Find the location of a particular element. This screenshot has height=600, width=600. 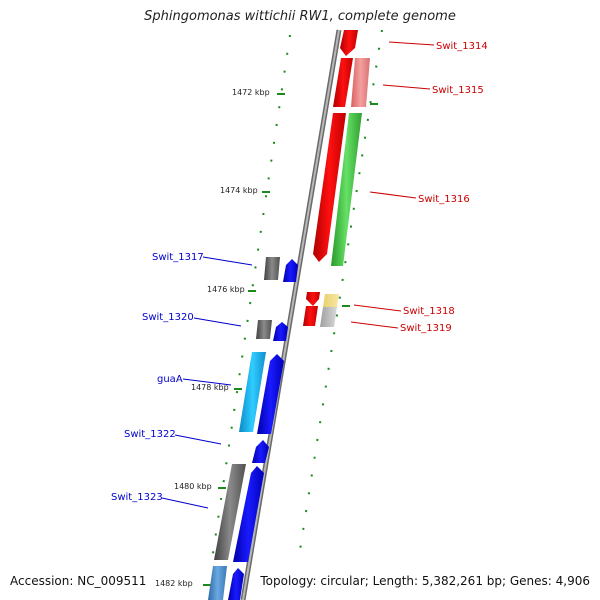

gene-swit-1319-b is located at coordinates (328, 317).